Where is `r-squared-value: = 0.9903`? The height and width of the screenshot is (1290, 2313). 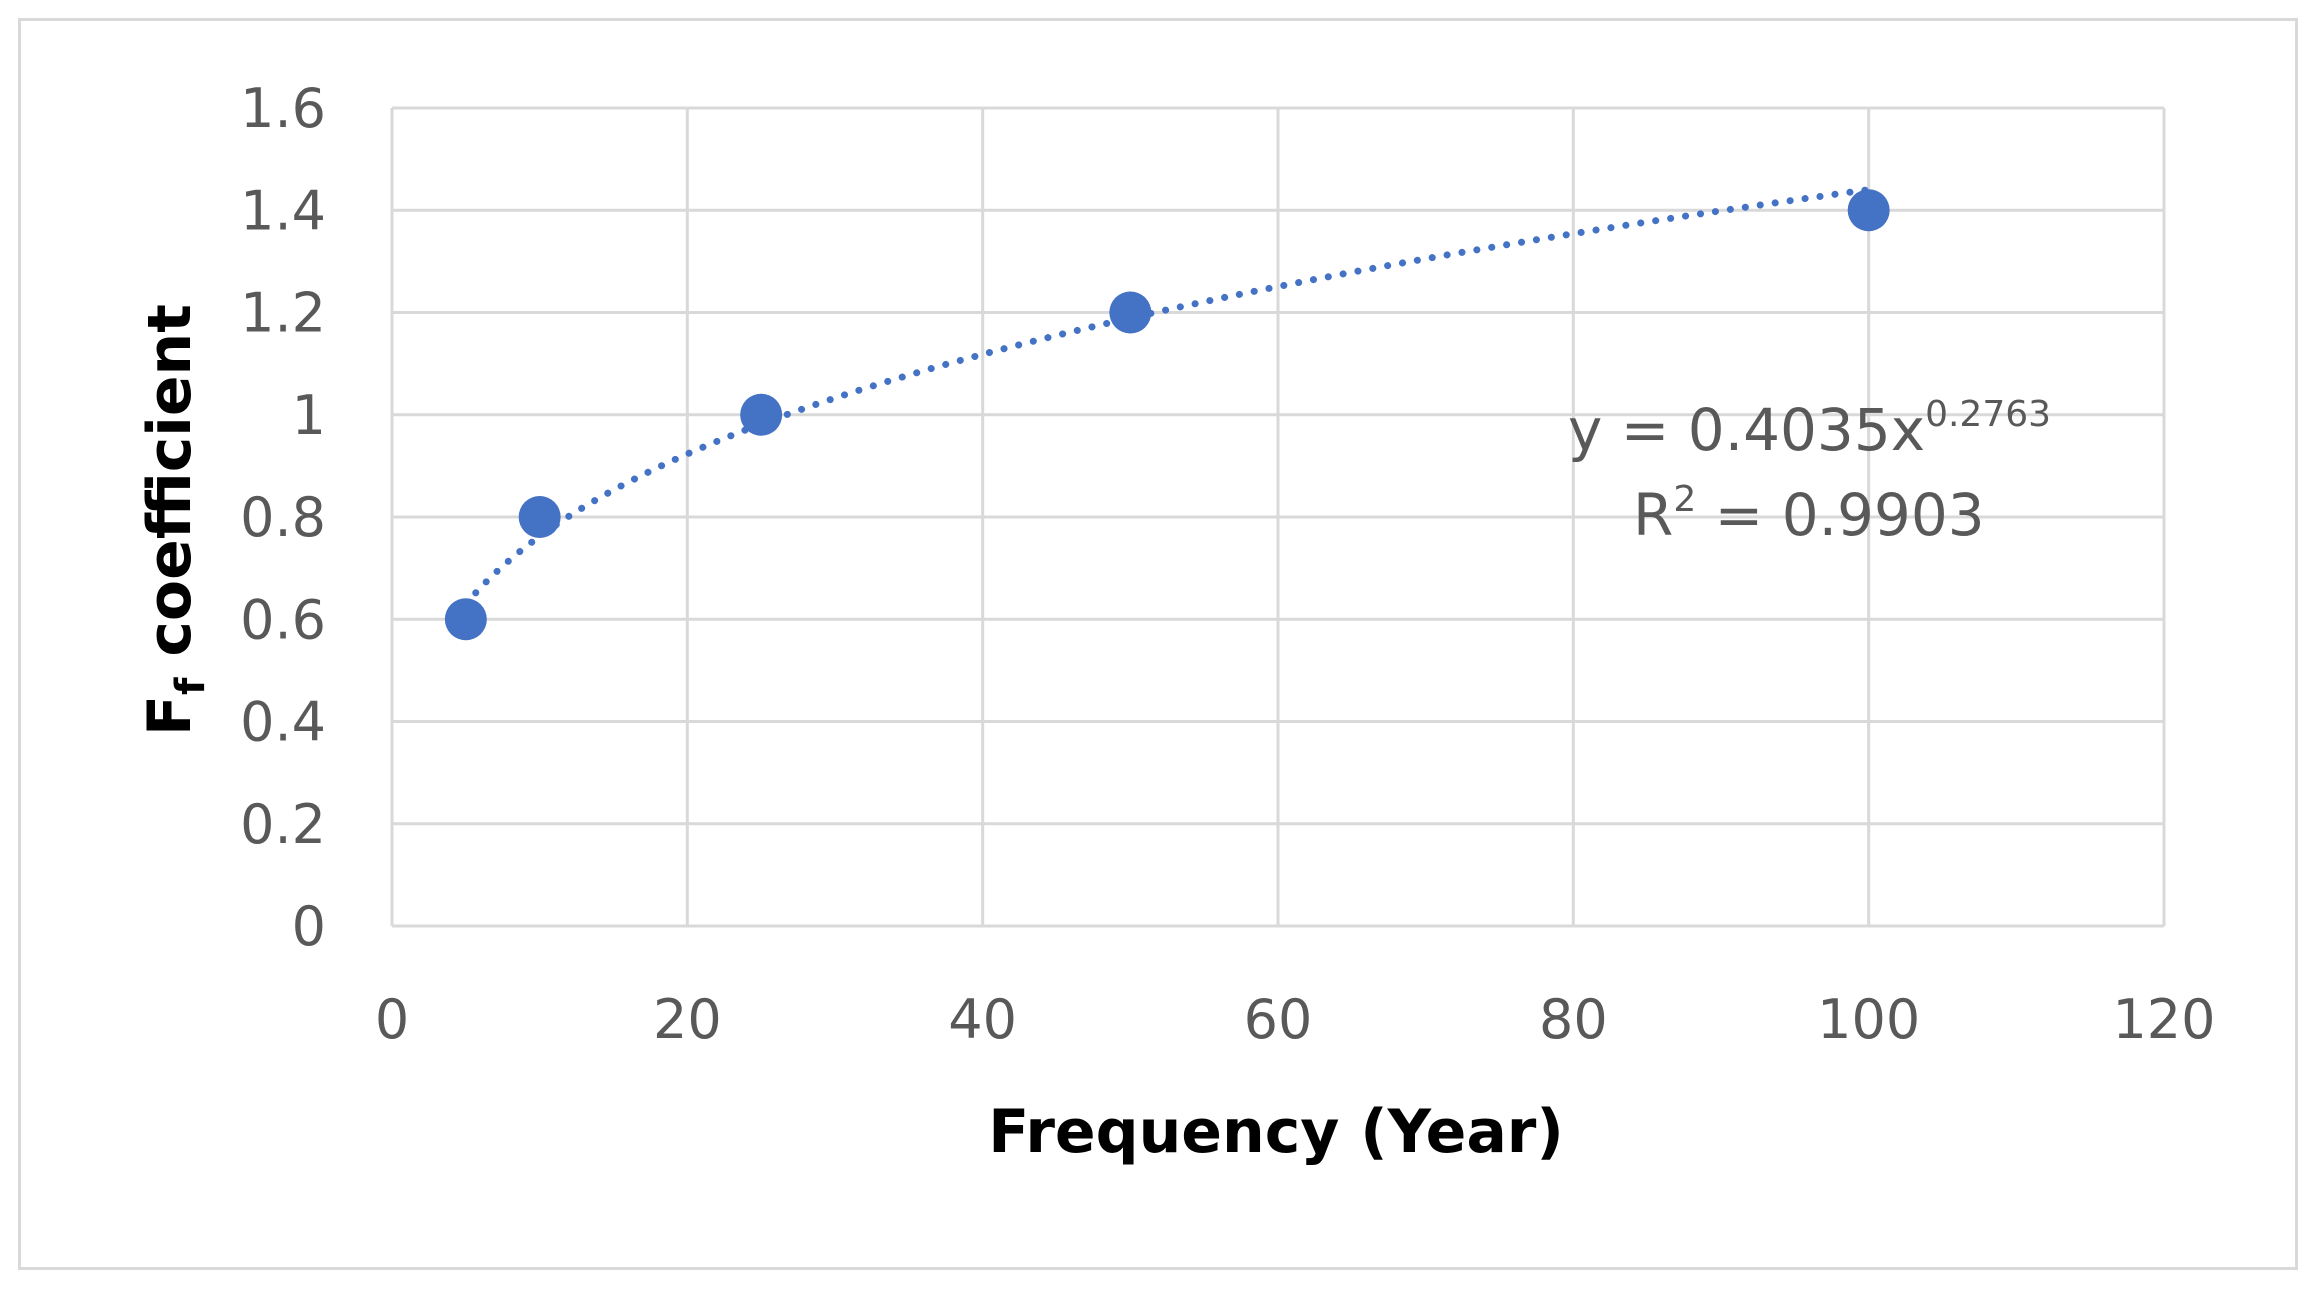
r-squared-value: = 0.9903 is located at coordinates (1840, 515).